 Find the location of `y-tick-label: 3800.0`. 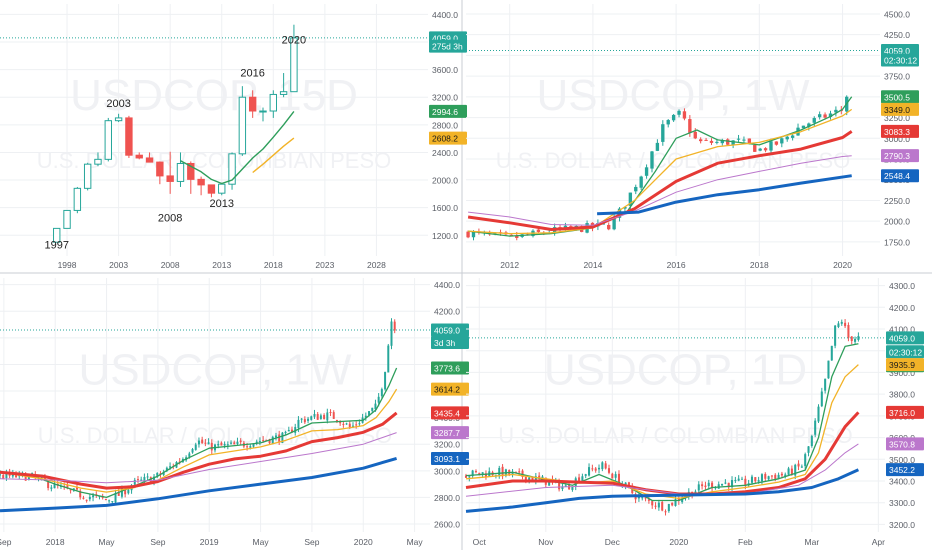

y-tick-label: 3800.0 is located at coordinates (902, 395).